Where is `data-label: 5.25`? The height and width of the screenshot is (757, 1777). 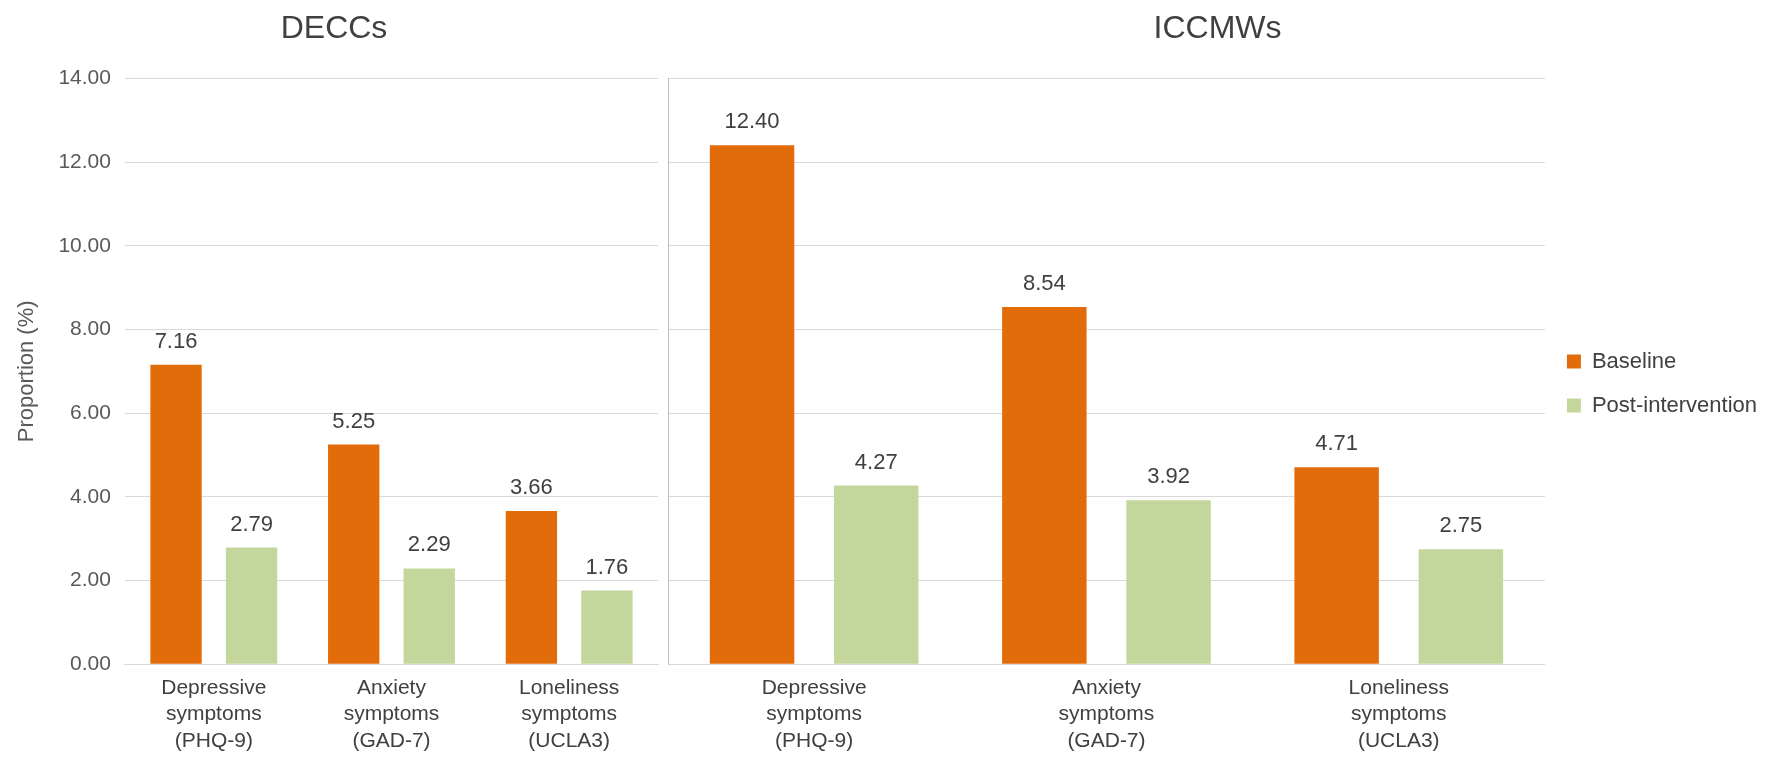 data-label: 5.25 is located at coordinates (354, 420).